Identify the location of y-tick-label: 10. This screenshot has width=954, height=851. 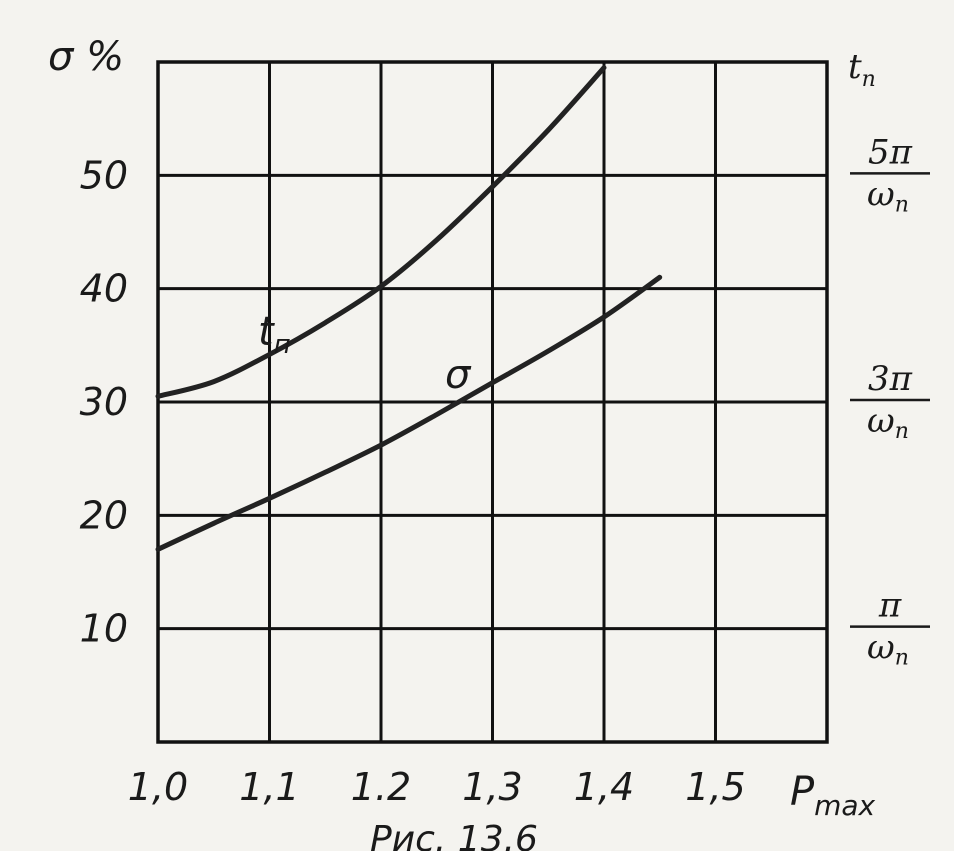
(104, 629).